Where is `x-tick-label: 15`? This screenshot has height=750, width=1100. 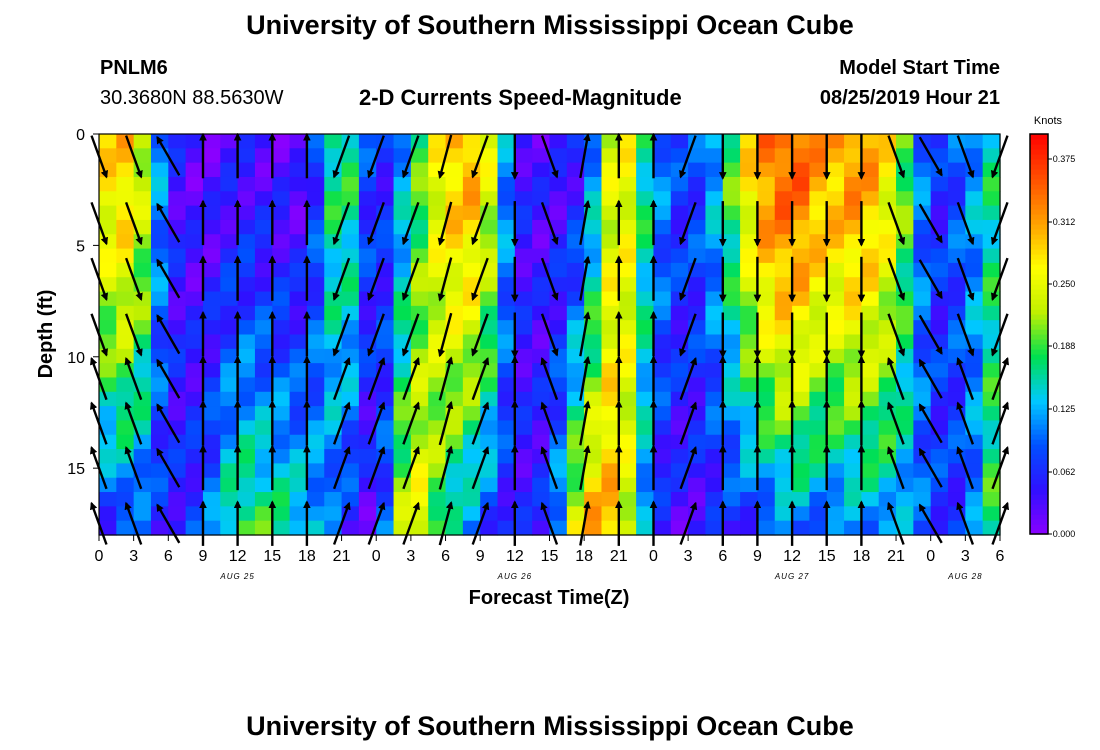
x-tick-label: 15 is located at coordinates (550, 556).